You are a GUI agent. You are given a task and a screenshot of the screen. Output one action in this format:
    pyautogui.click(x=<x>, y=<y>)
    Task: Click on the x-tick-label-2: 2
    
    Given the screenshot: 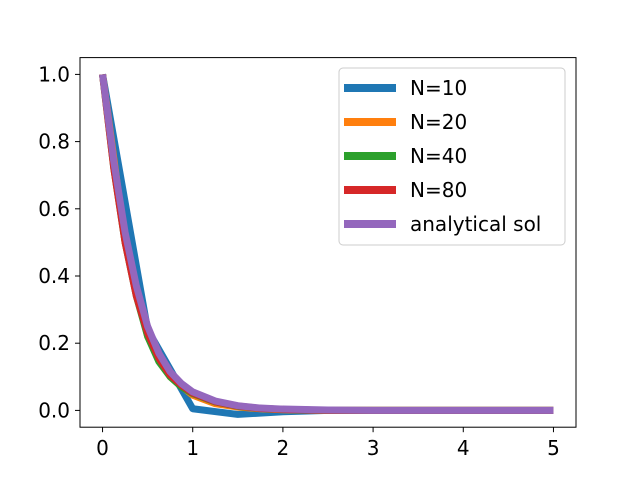 What is the action you would take?
    pyautogui.click(x=283, y=448)
    